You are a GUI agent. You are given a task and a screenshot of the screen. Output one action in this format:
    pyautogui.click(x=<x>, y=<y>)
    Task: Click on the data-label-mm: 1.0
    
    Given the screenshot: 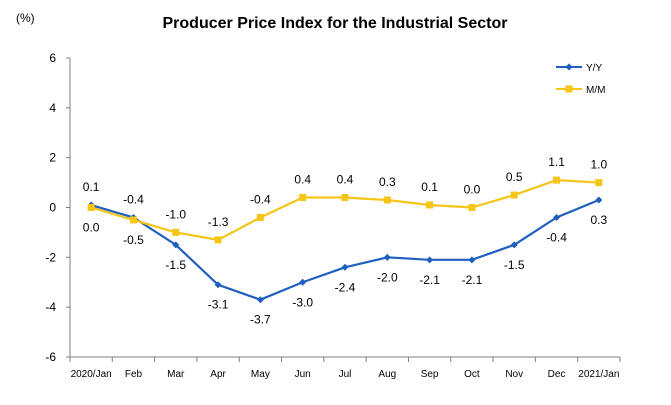 What is the action you would take?
    pyautogui.click(x=599, y=165)
    